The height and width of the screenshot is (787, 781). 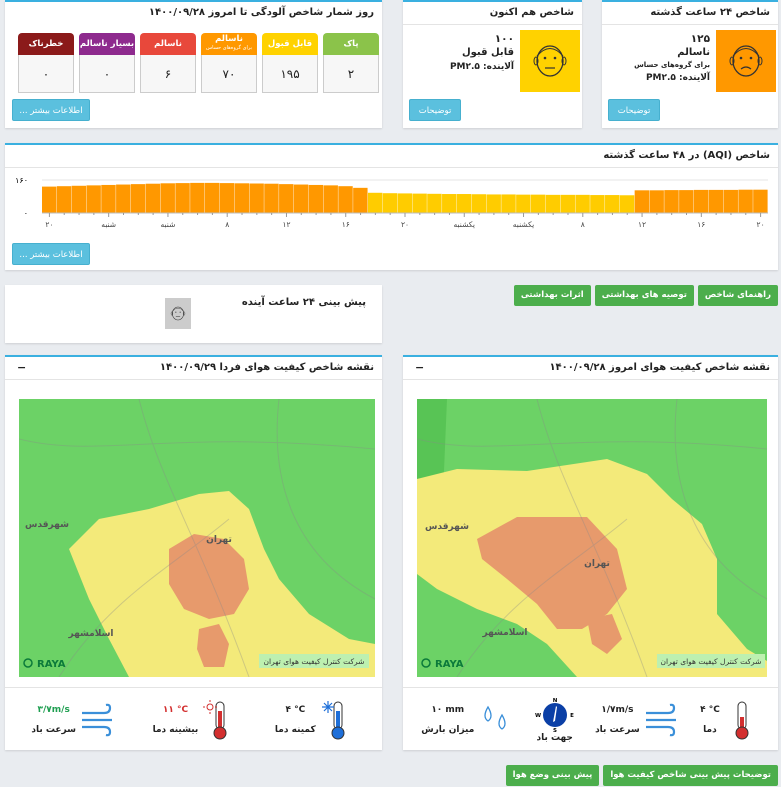 What do you see at coordinates (644, 295) in the screenshot?
I see `guide-button: توصیه های بهداشتی` at bounding box center [644, 295].